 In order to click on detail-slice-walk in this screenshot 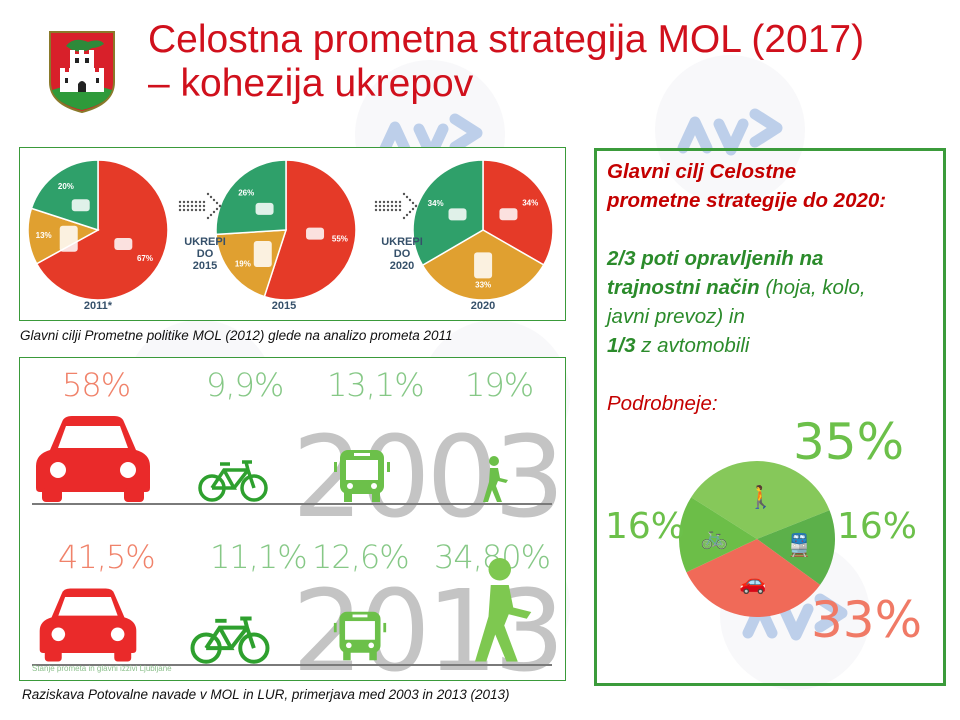, I will do `click(760, 500)`.